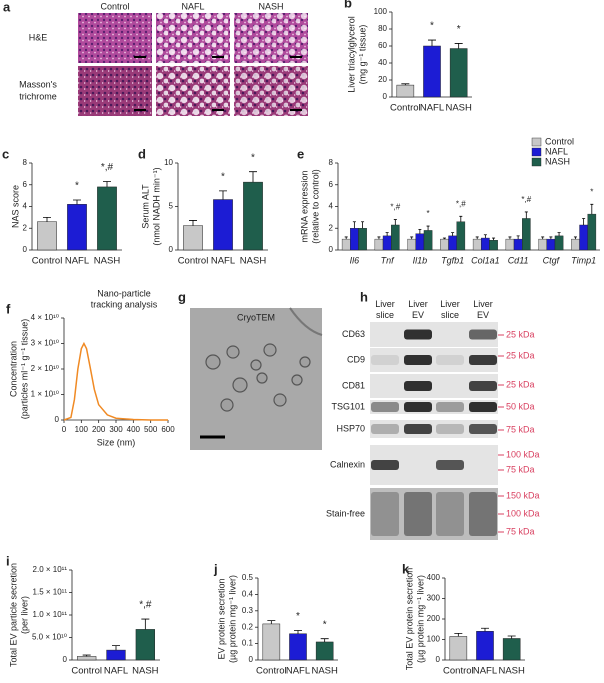 The width and height of the screenshot is (604, 683). What do you see at coordinates (382, 62) in the screenshot?
I see `y-tick-label: 40` at bounding box center [382, 62].